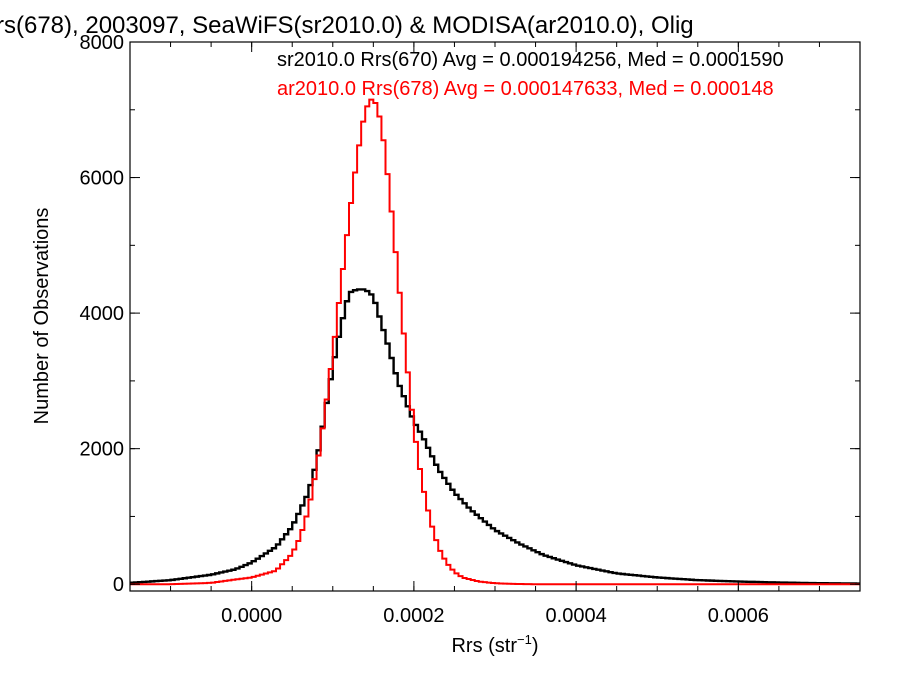 The width and height of the screenshot is (900, 675). What do you see at coordinates (251, 616) in the screenshot?
I see `x-tick-label: 0.0000` at bounding box center [251, 616].